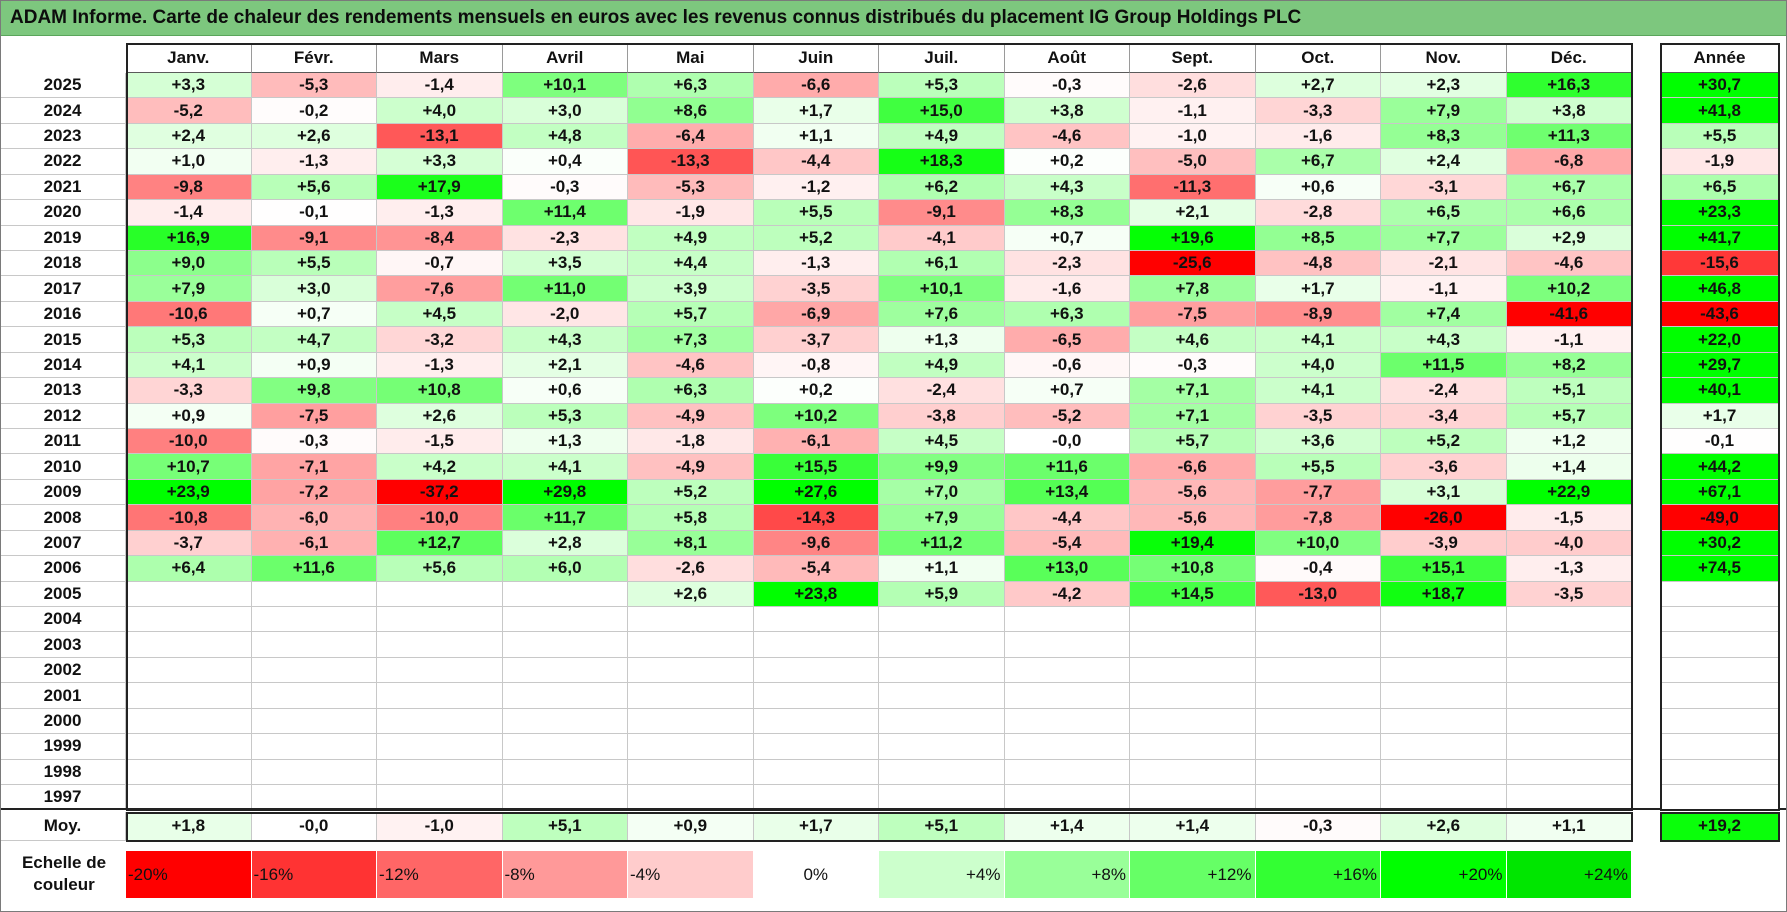  I want to click on heatmap-cell: +11,6, so click(314, 569).